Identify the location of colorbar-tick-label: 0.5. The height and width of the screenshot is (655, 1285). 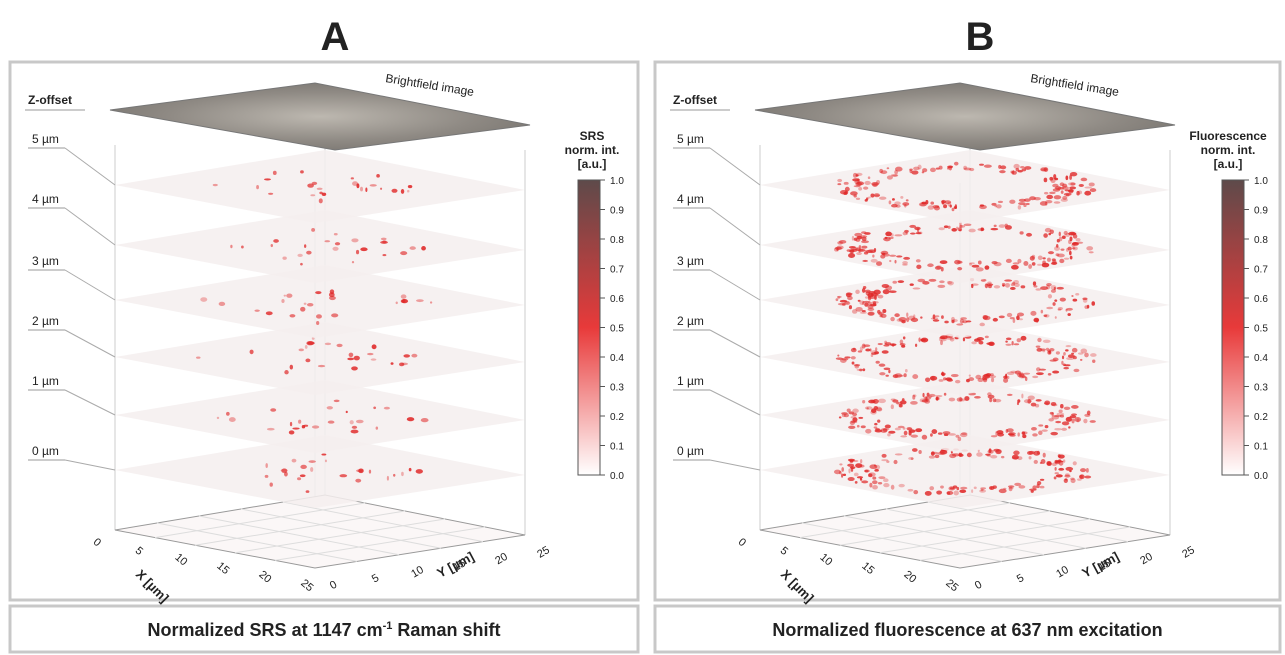
(617, 329).